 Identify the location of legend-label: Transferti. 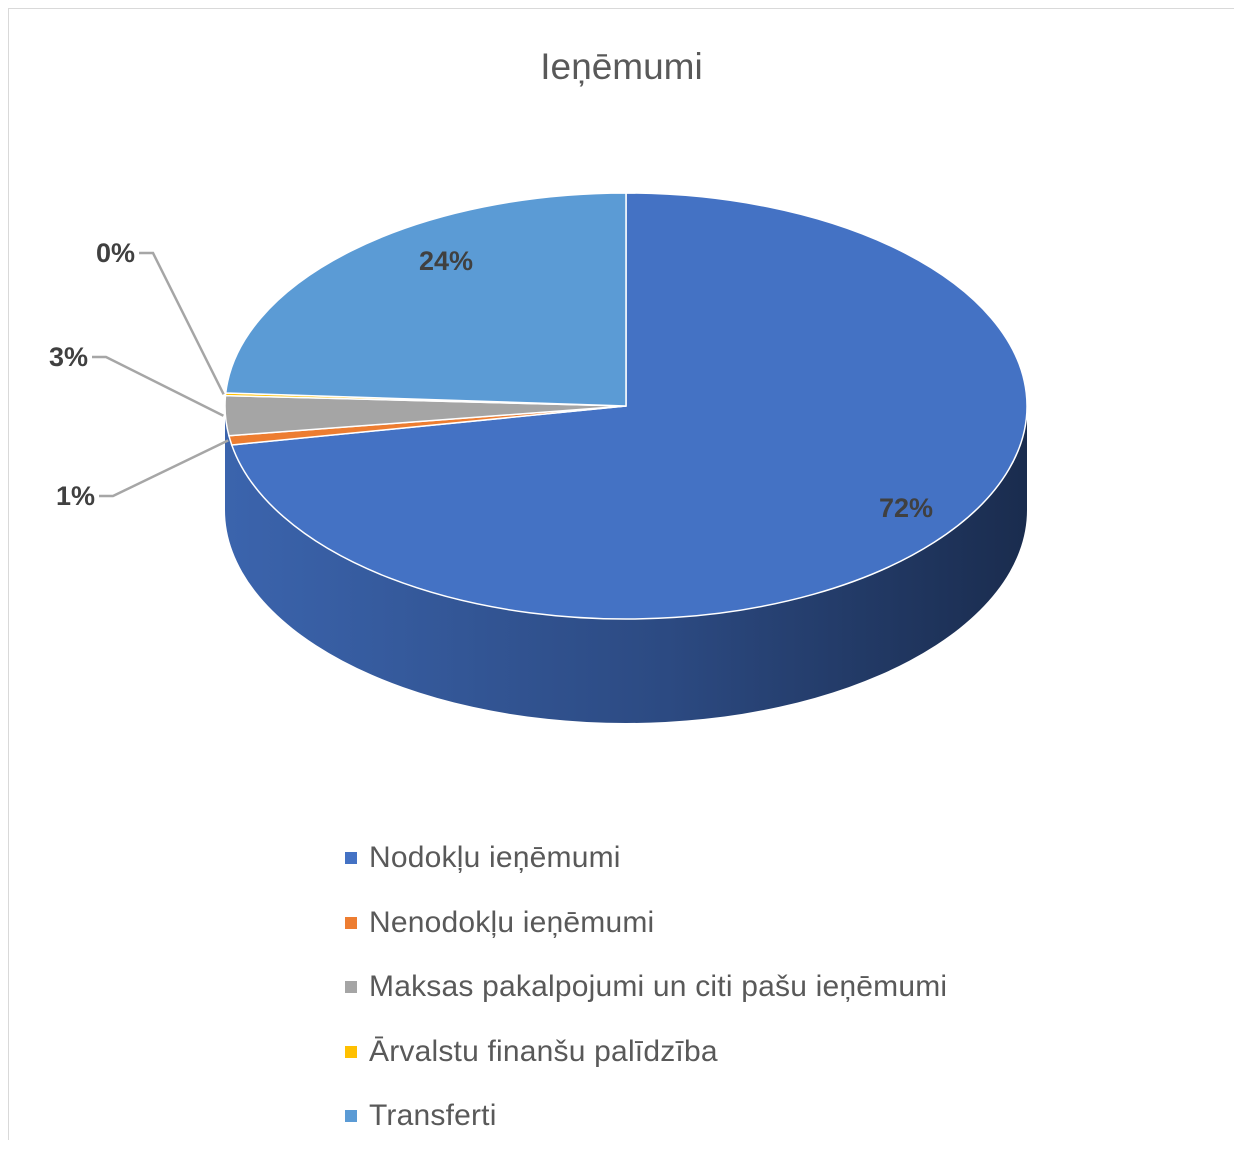
(433, 1116).